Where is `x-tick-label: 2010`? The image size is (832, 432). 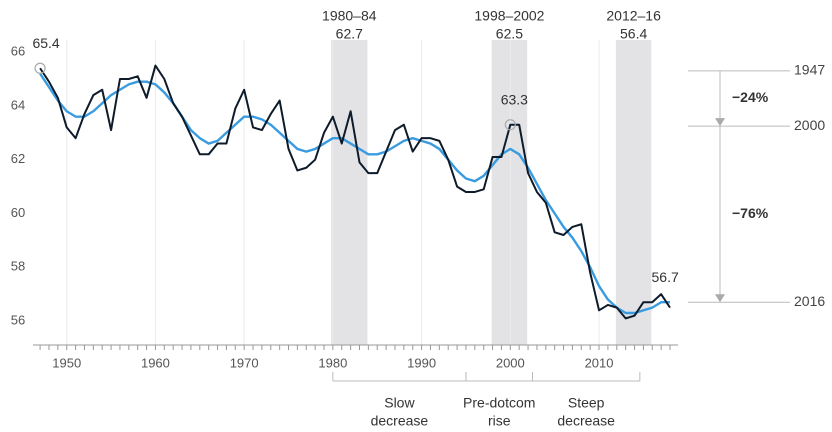 x-tick-label: 2010 is located at coordinates (599, 362).